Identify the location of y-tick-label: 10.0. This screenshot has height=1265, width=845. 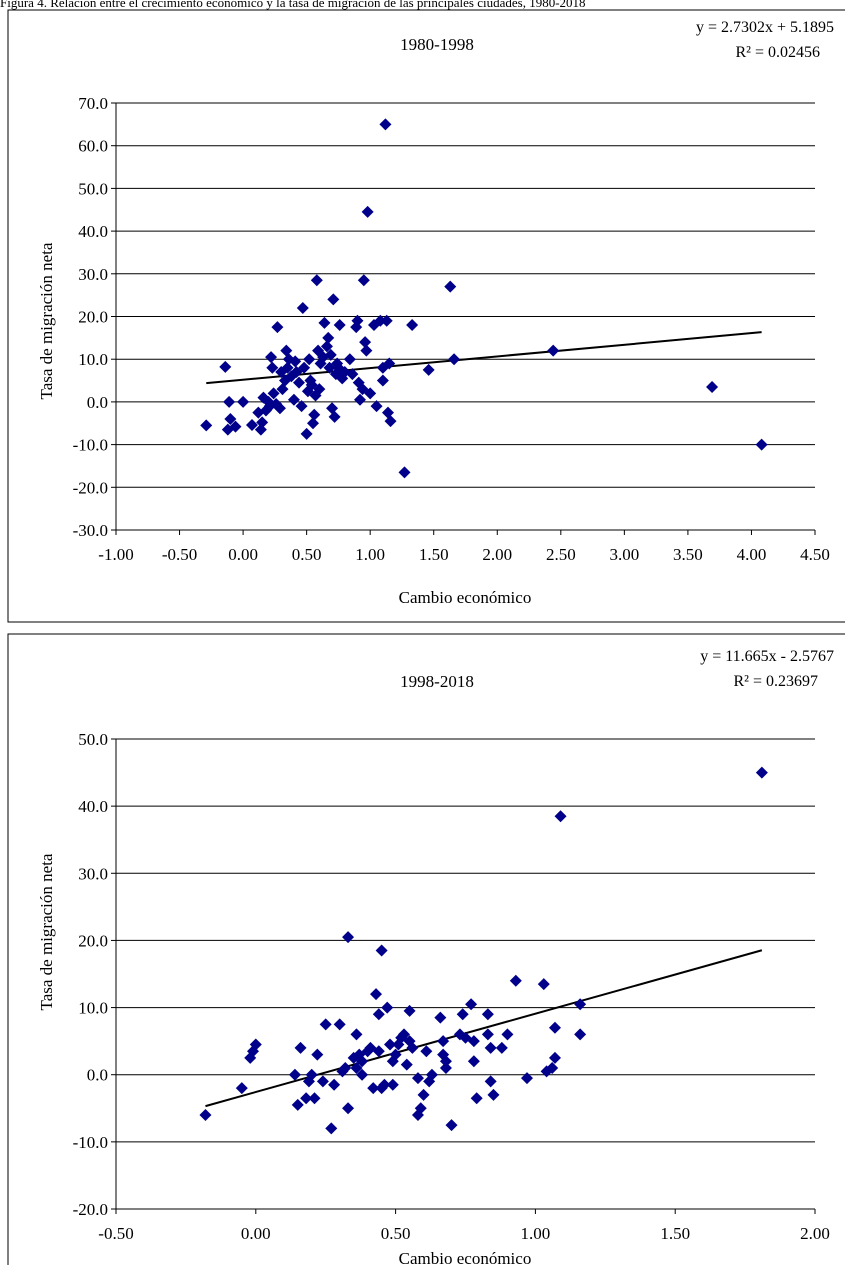
(93, 359).